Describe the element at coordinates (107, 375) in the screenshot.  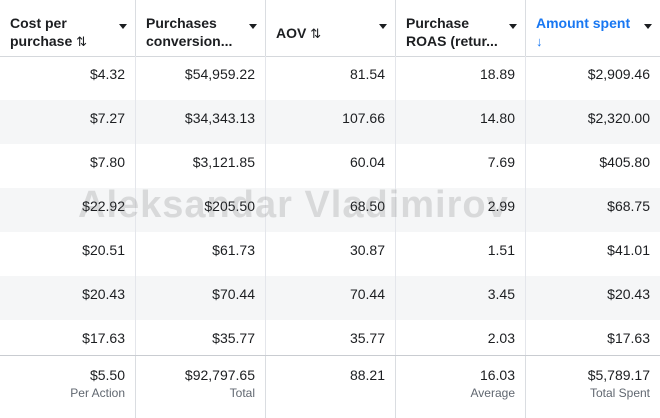
I see `total-value: $5.50` at that location.